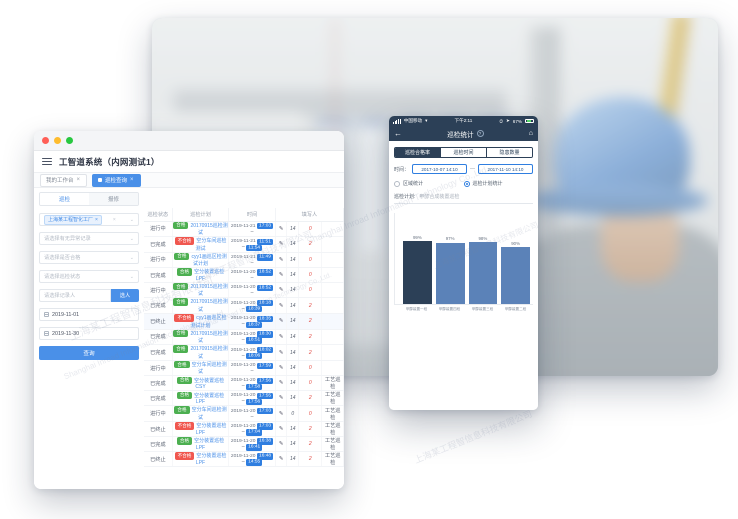 The width and height of the screenshot is (738, 519). Describe the element at coordinates (75, 295) in the screenshot. I see `recorder-input: 请选择记录人` at that location.